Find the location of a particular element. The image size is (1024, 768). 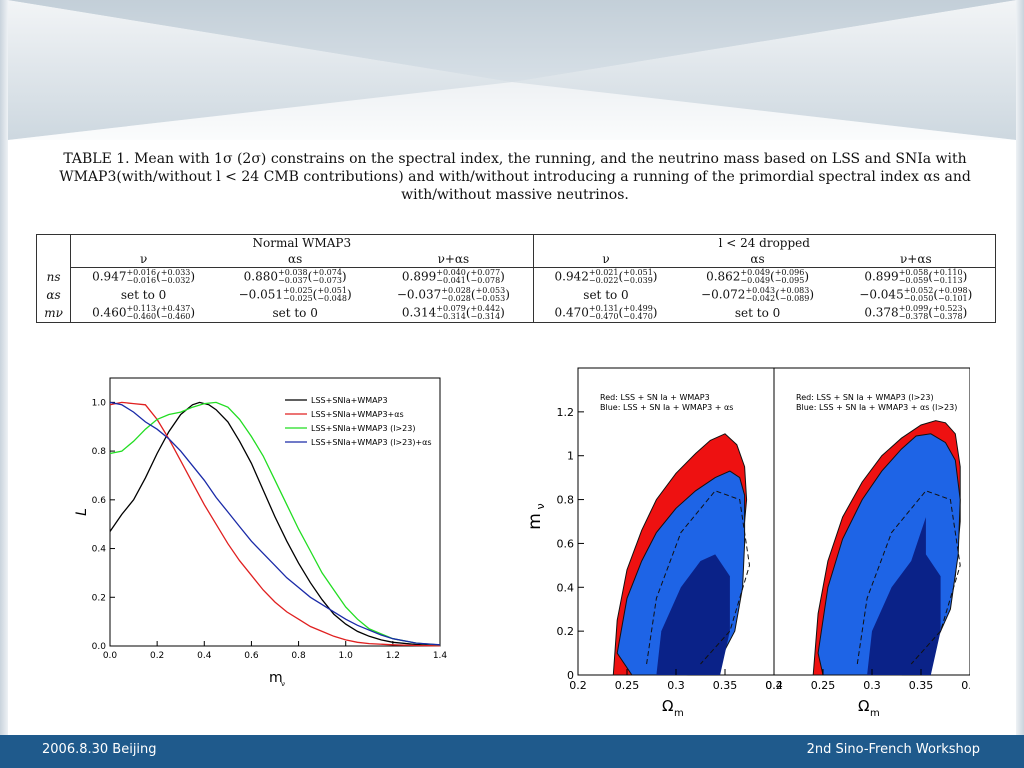

legend-entry: Red: LSS + SN Ia + WMAP3 (l>23) is located at coordinates (865, 397).